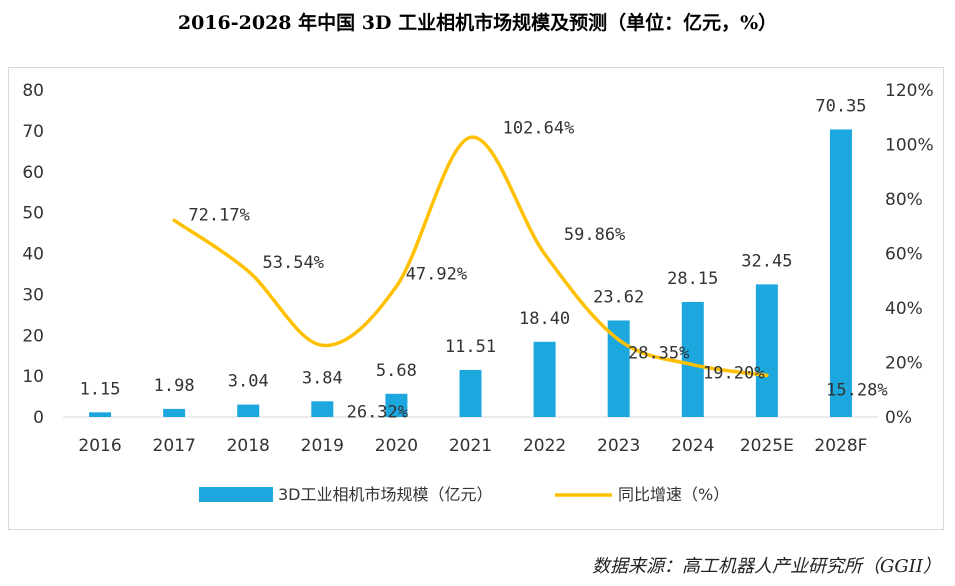 This screenshot has height=586, width=955. Describe the element at coordinates (248, 446) in the screenshot. I see `x-tick-label: 2018` at that location.